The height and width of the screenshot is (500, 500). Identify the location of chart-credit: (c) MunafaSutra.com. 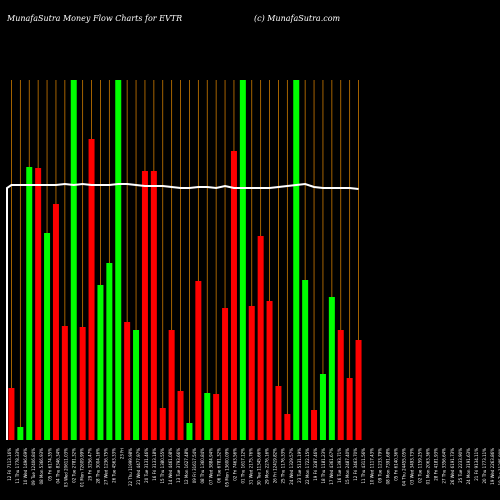
(297, 18).